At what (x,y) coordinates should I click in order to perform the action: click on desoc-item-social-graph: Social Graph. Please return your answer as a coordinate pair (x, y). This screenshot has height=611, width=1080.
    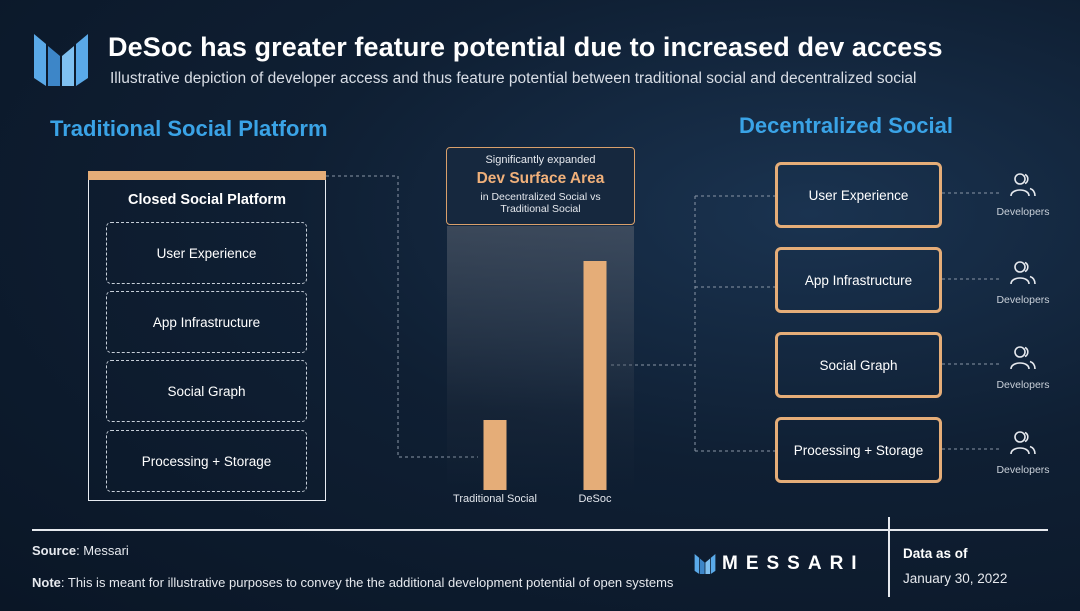
    Looking at the image, I should click on (858, 365).